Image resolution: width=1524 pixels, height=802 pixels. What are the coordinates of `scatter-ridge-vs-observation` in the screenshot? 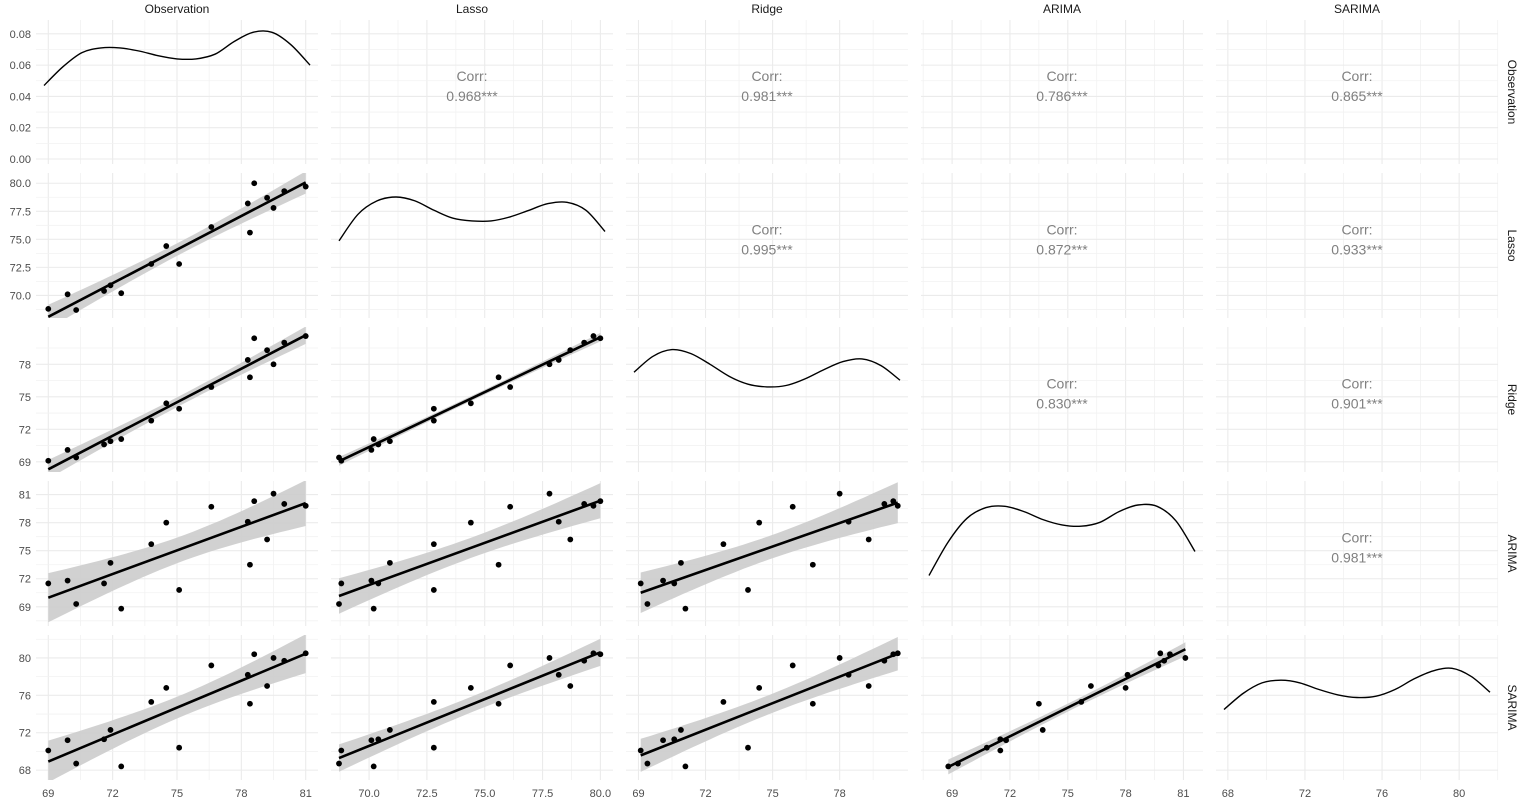 It's located at (177, 399).